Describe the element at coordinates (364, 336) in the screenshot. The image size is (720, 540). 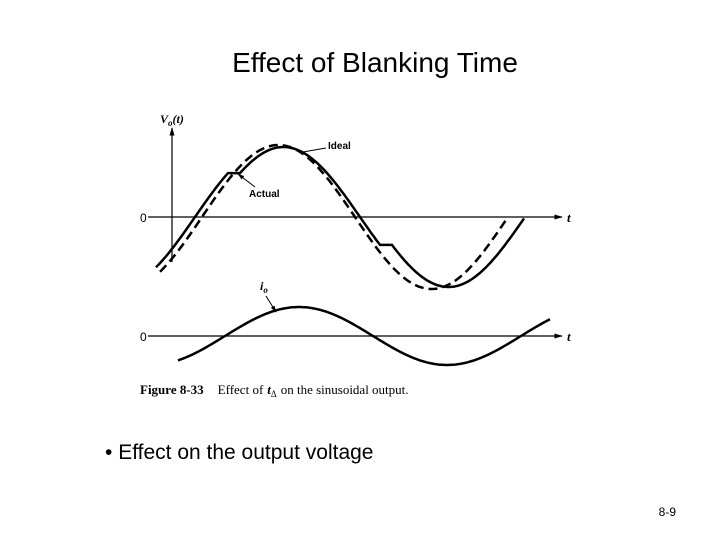
I see `current-wave` at that location.